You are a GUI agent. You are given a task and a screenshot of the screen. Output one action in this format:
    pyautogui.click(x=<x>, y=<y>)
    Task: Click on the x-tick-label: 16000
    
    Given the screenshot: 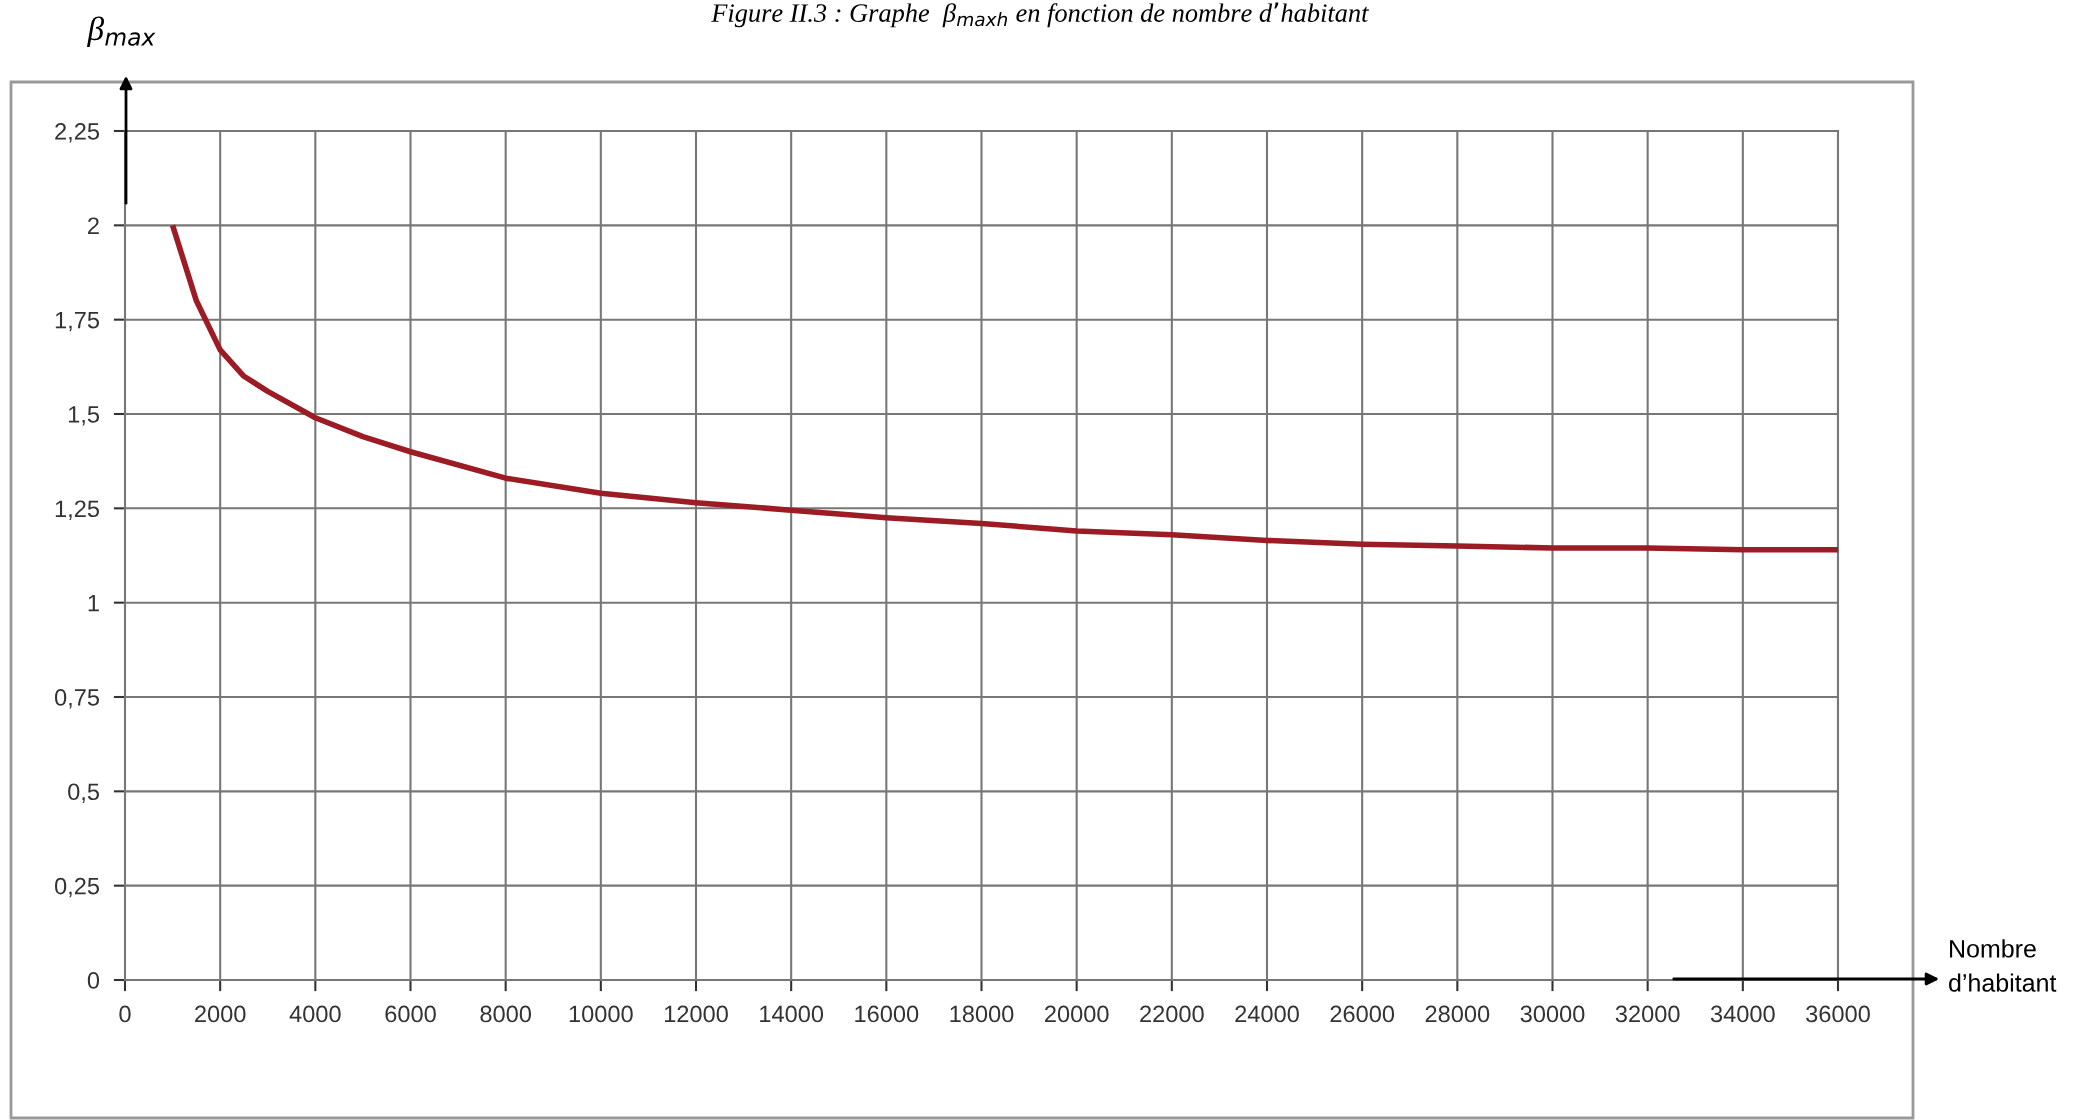 What is the action you would take?
    pyautogui.click(x=887, y=1014)
    